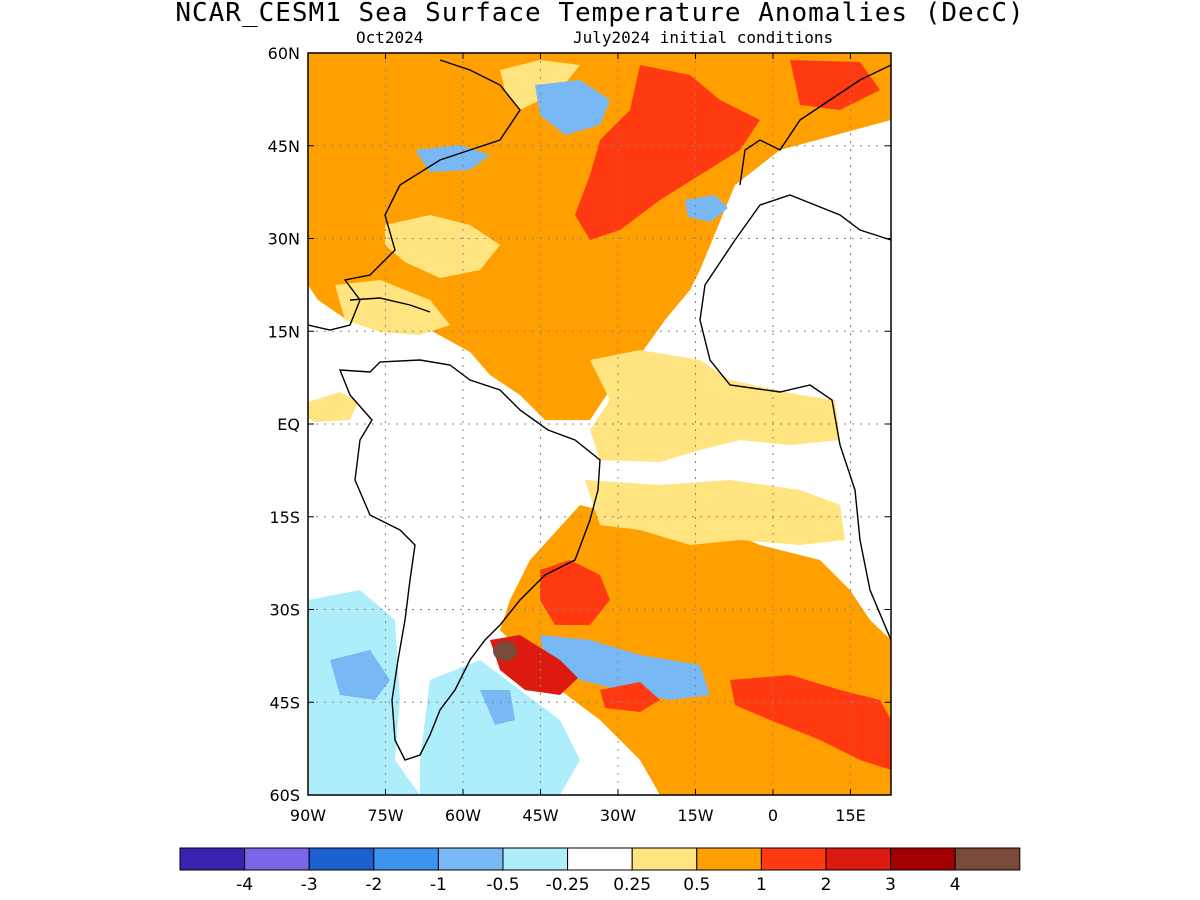 The image size is (1200, 900). Describe the element at coordinates (568, 885) in the screenshot. I see `colorbar-label: -0.25` at that location.